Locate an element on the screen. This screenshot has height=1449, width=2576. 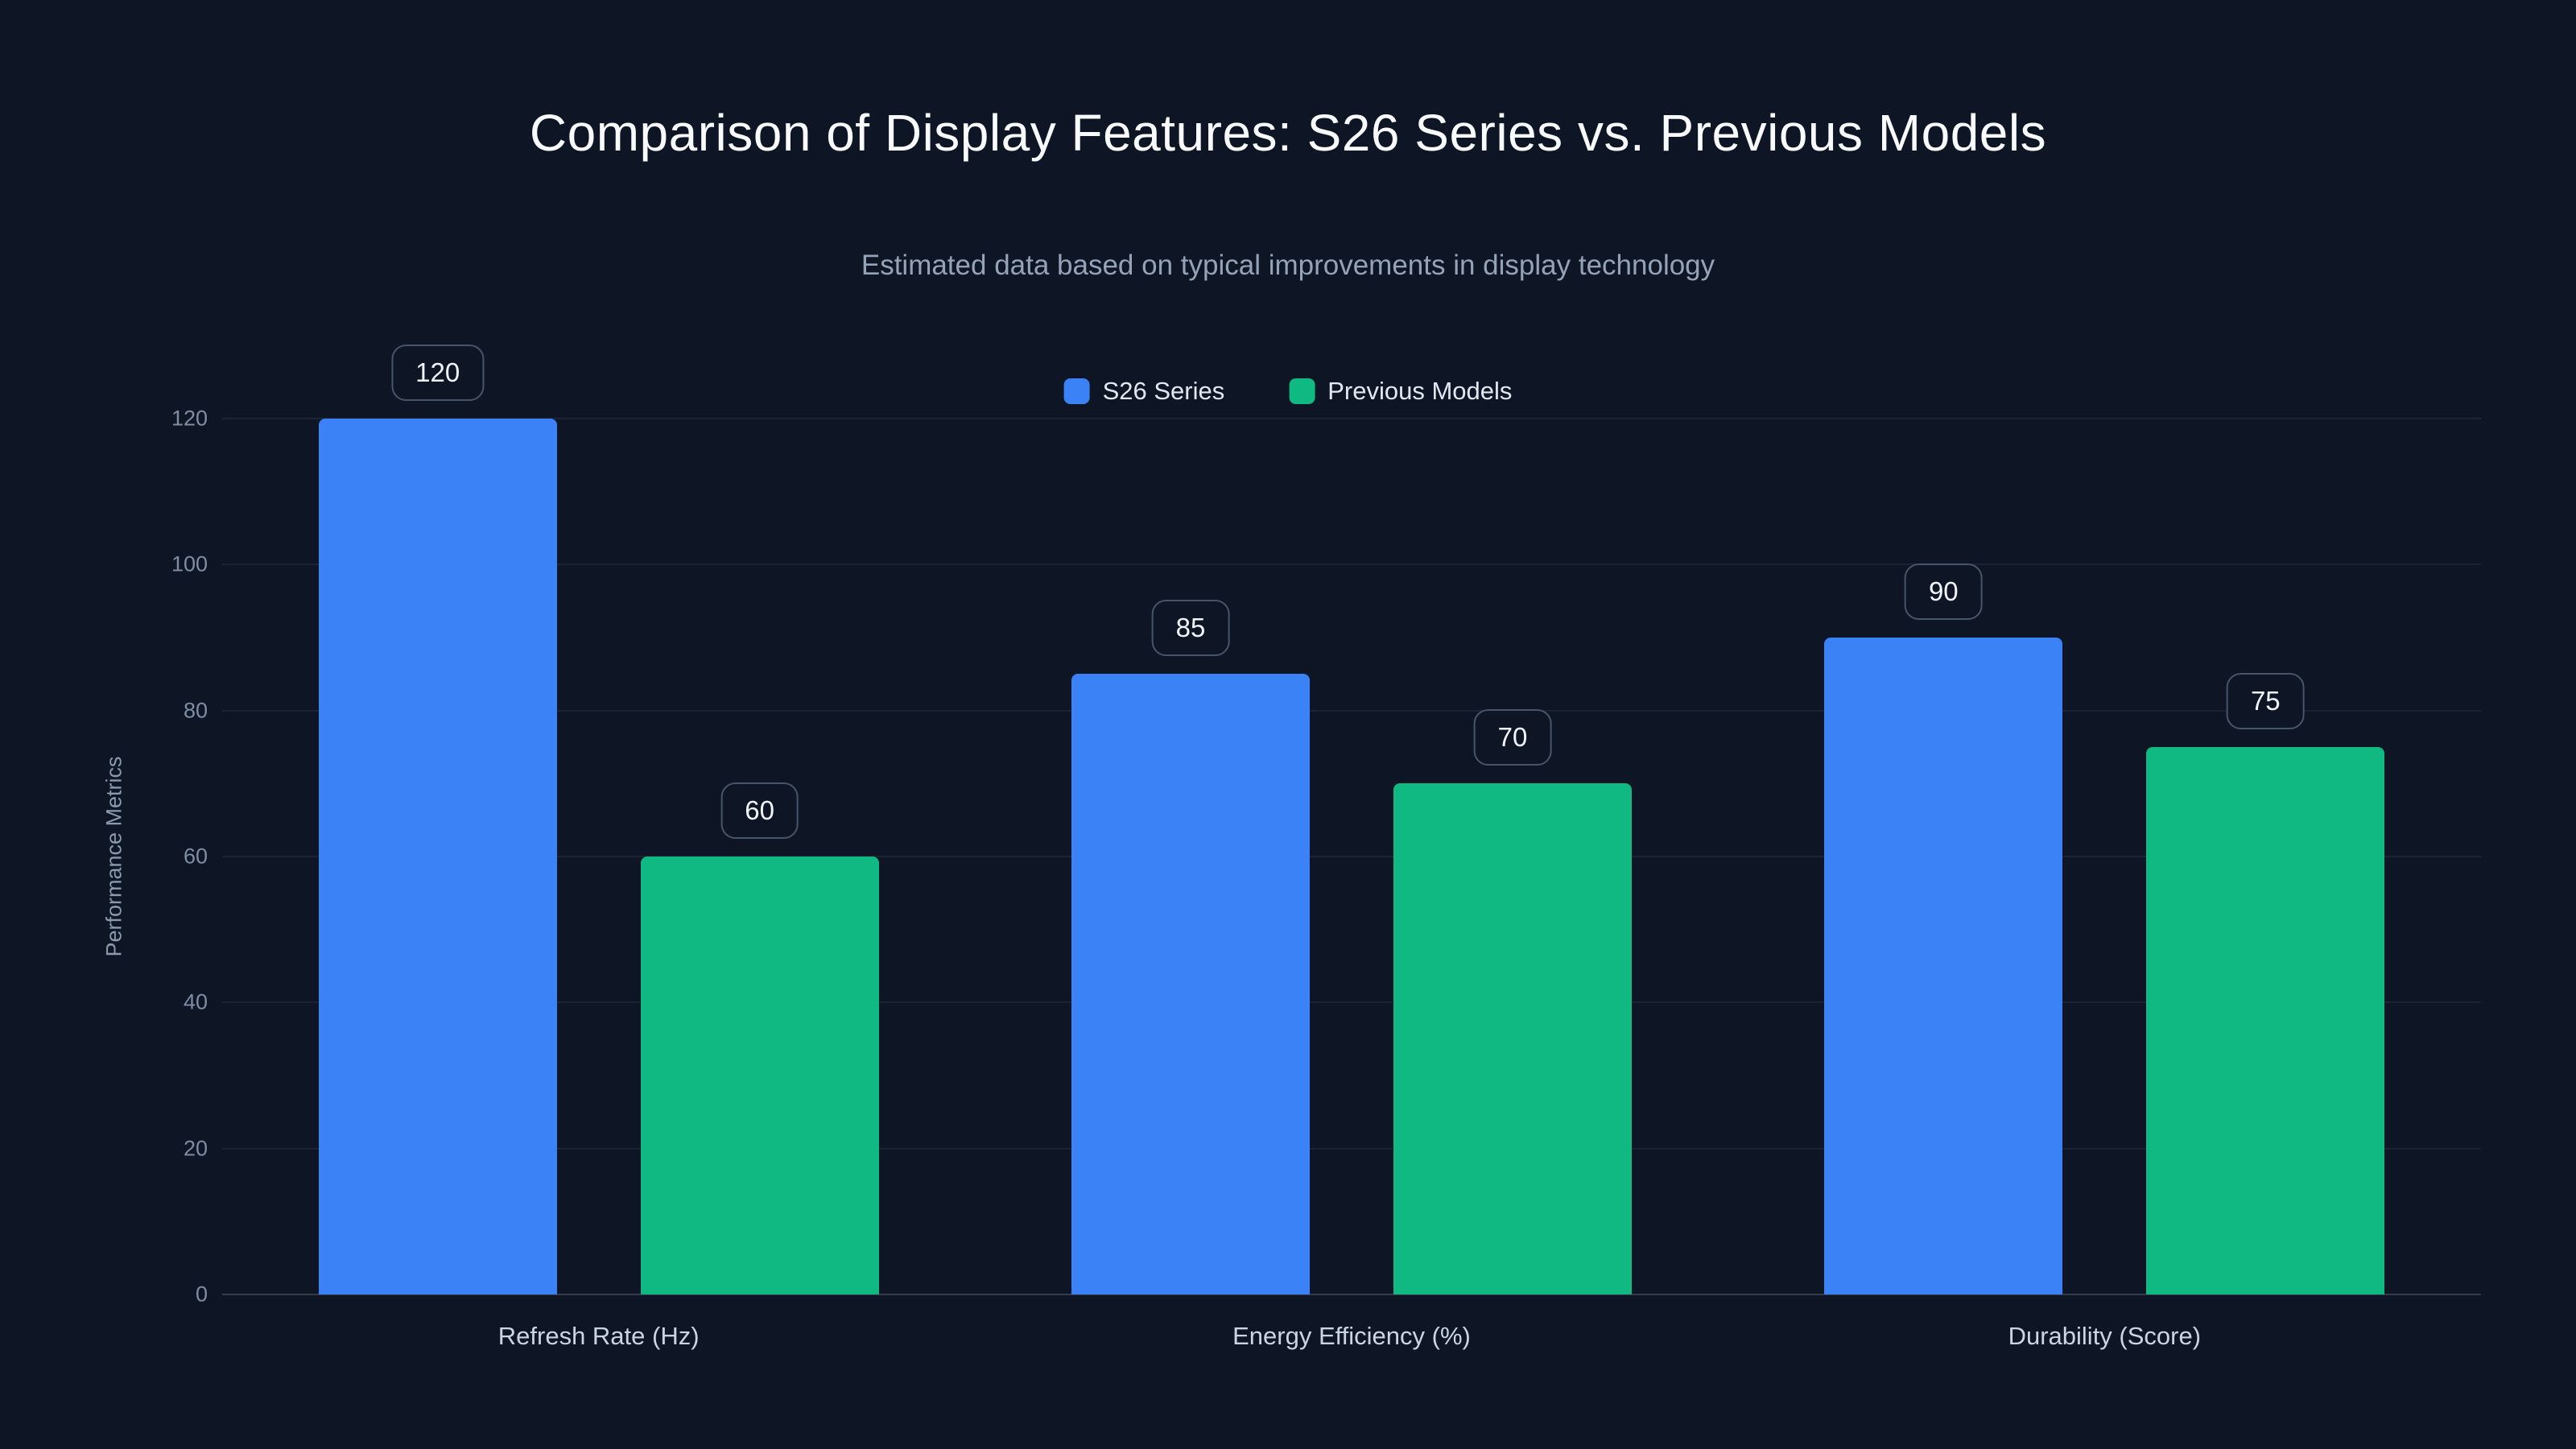
x-category-label: Energy Efficiency (%) is located at coordinates (1351, 1336).